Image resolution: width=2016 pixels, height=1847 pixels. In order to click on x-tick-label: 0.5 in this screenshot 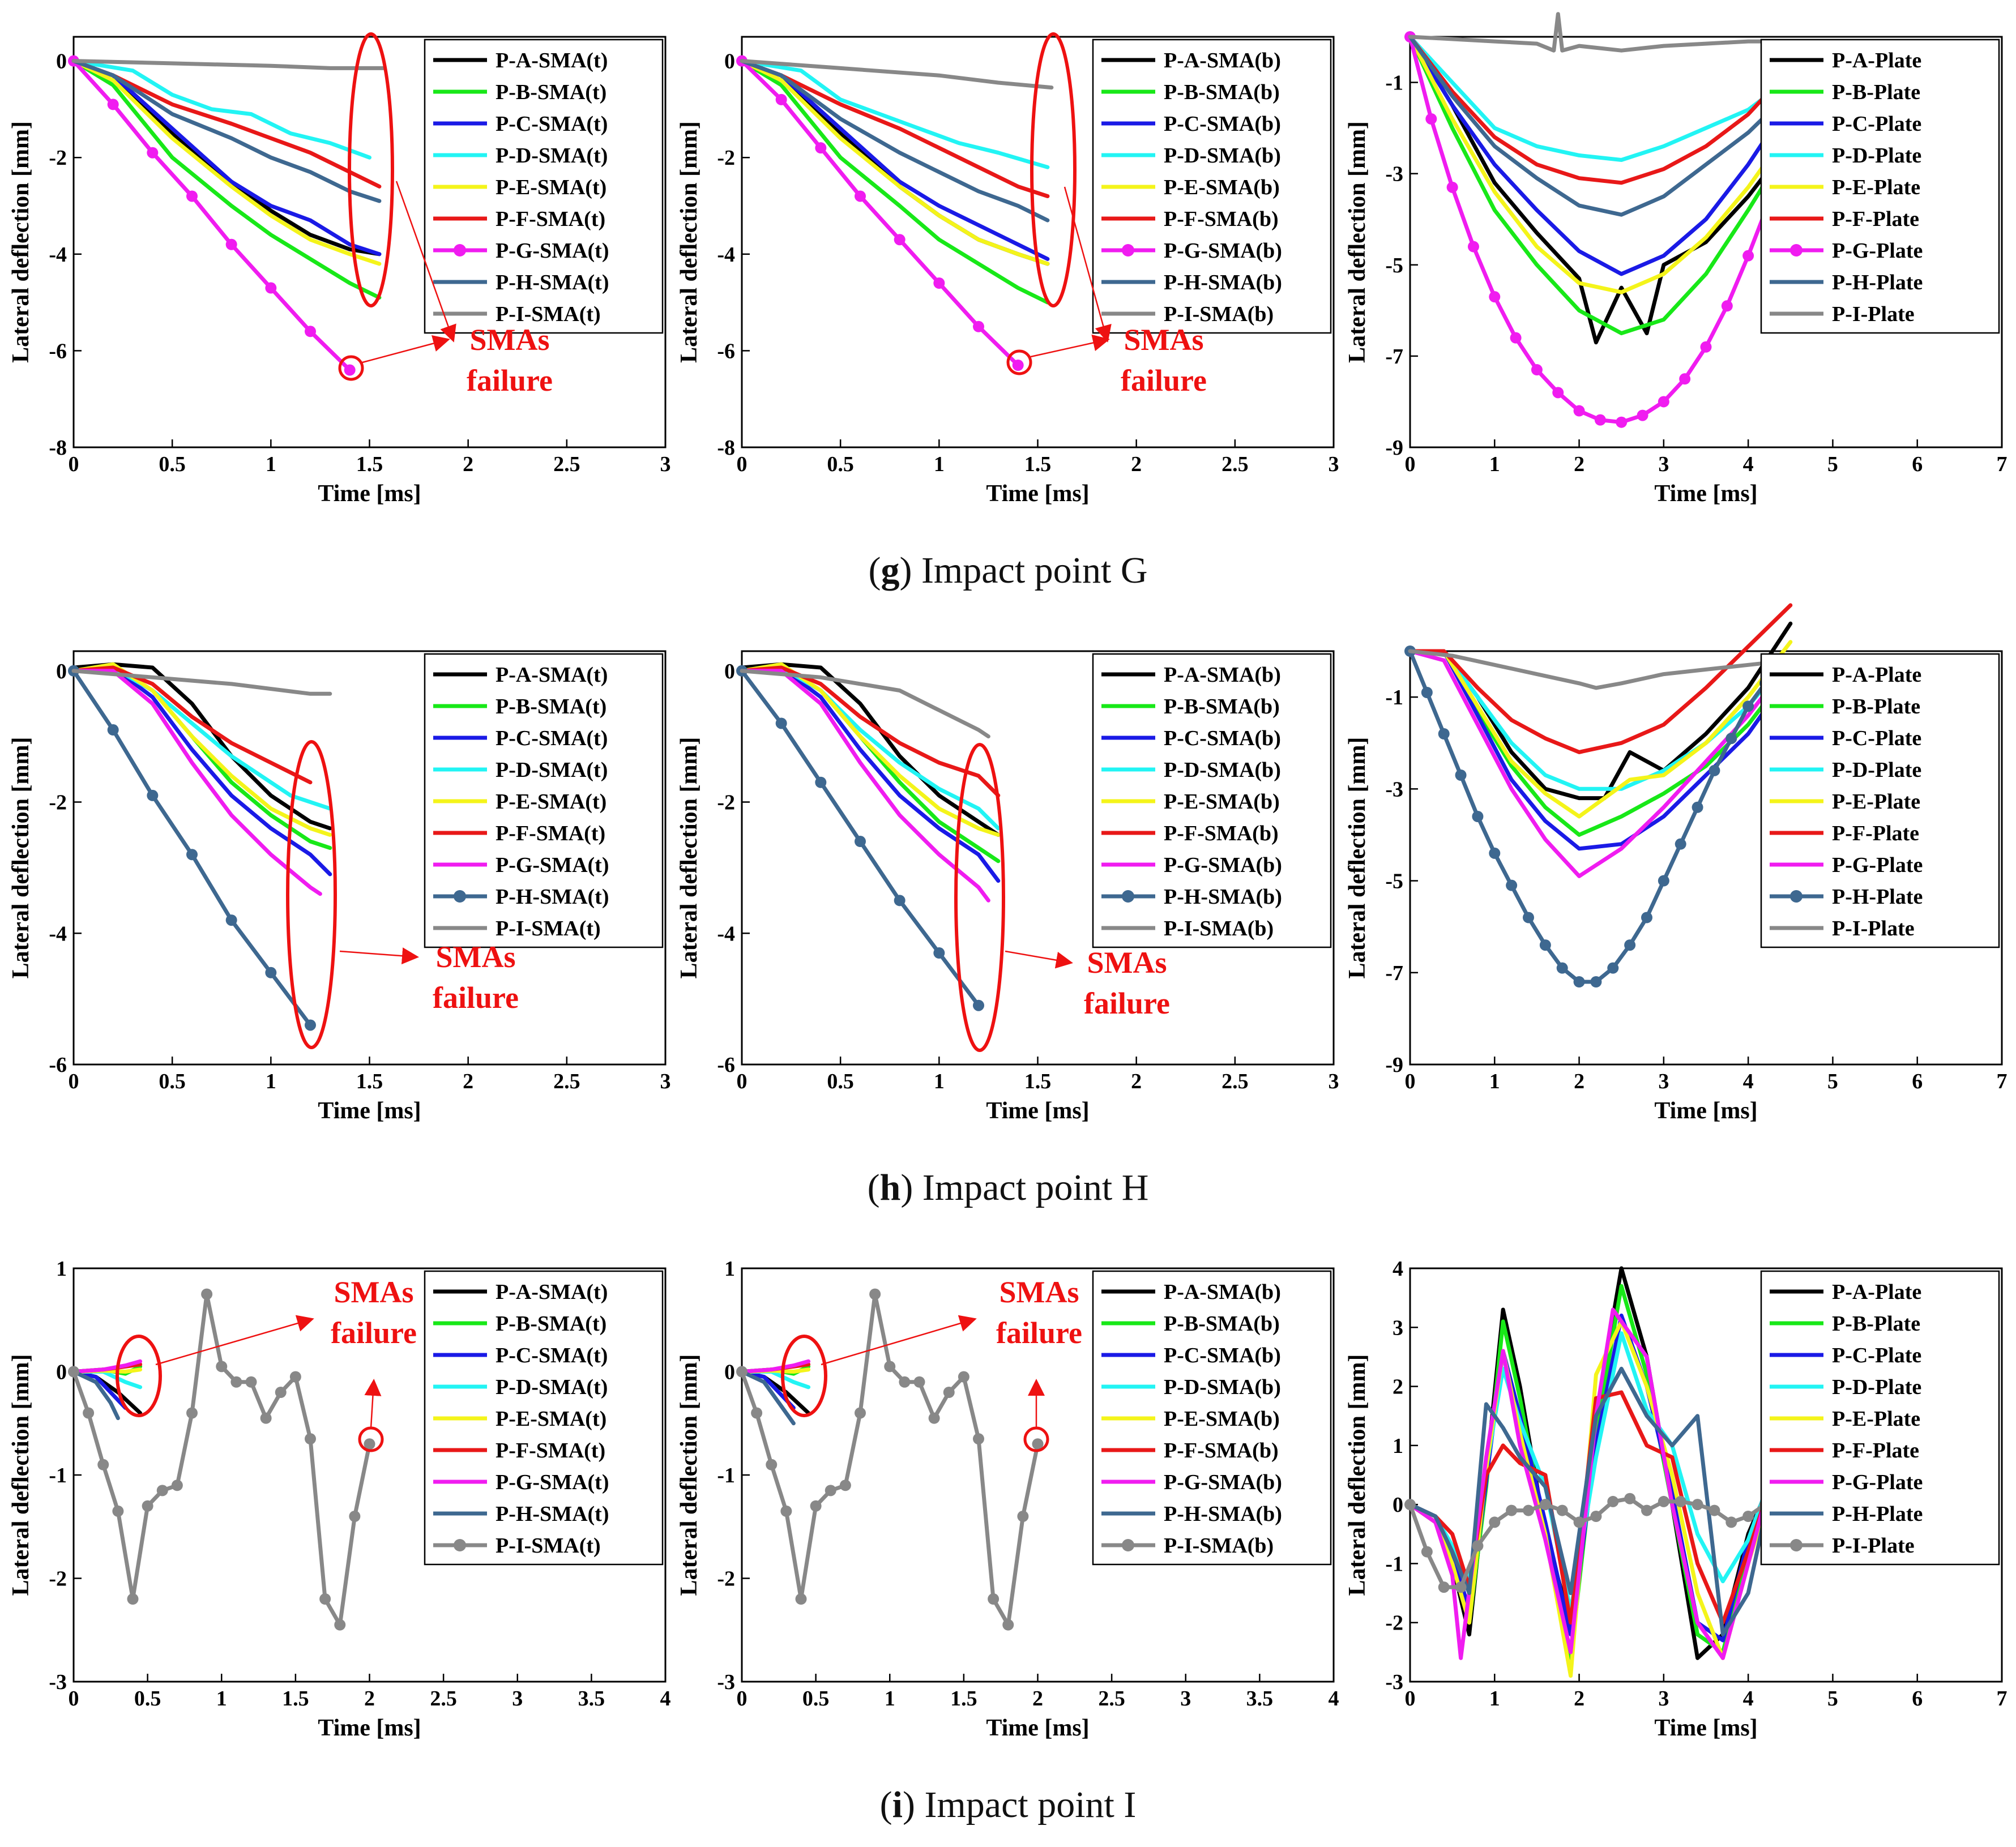, I will do `click(816, 1699)`.